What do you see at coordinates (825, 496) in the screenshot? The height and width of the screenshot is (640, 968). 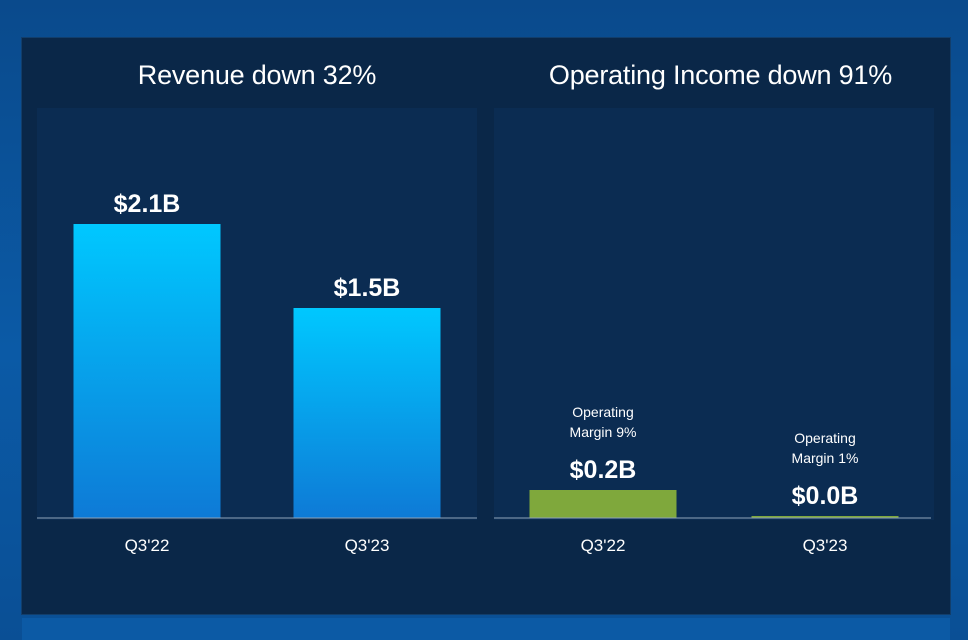 I see `value-label: $0.0B` at bounding box center [825, 496].